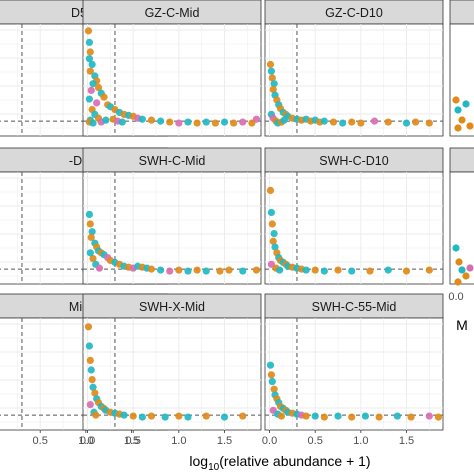 This screenshot has height=474, width=474. Describe the element at coordinates (279, 463) in the screenshot. I see `x-axis-title: log10(relative abundance + 1)` at that location.